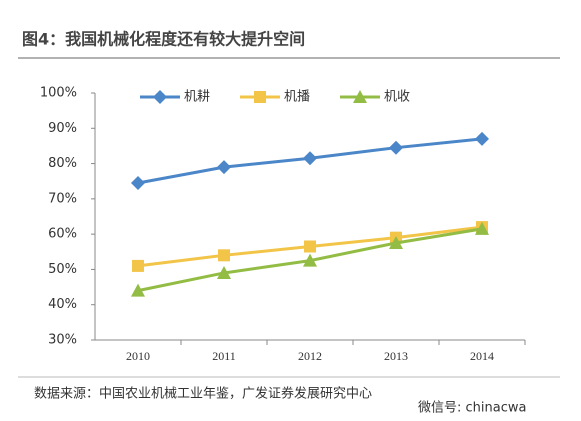 Image resolution: width=581 pixels, height=421 pixels. I want to click on watermark: 微信号: chinacwa, so click(472, 408).